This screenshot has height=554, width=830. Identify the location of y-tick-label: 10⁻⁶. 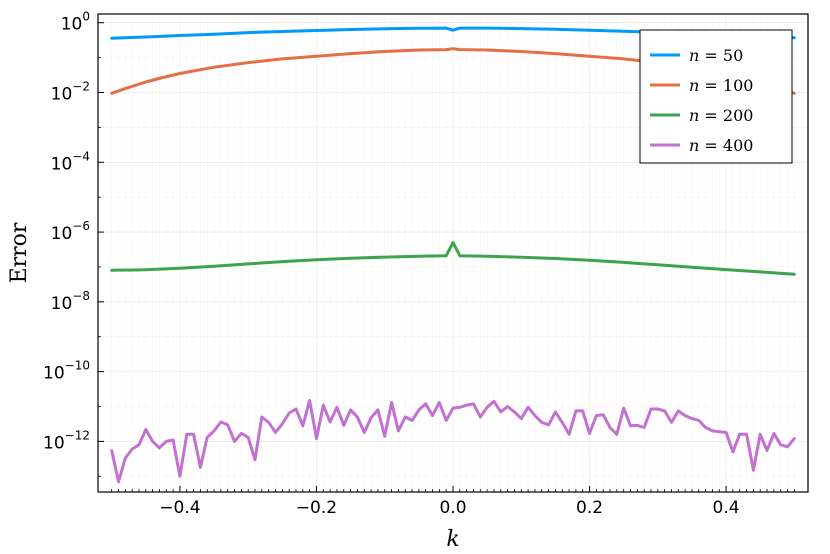
(70, 231).